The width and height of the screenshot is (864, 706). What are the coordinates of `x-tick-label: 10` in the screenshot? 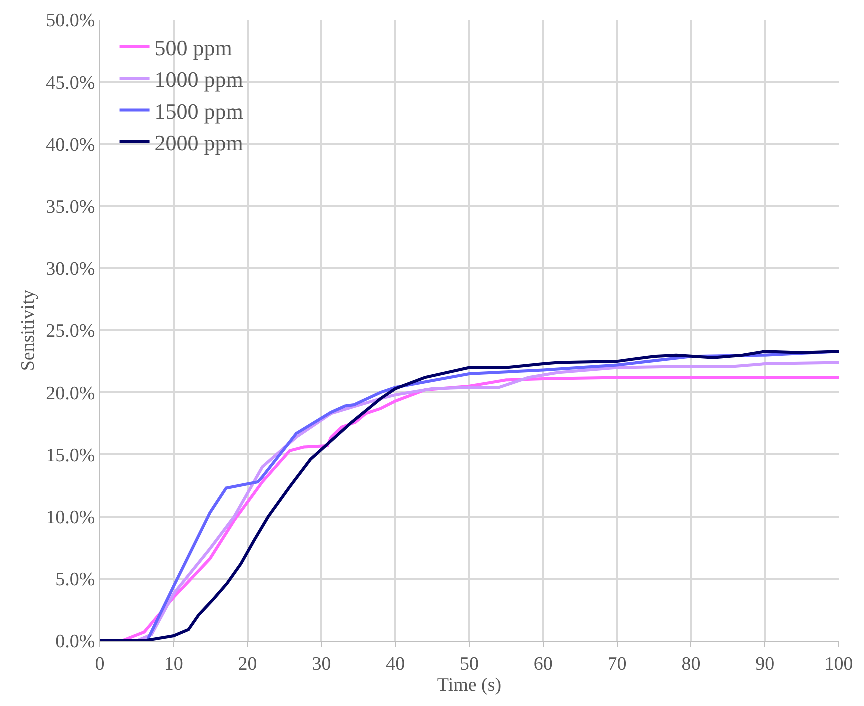 It's located at (174, 664).